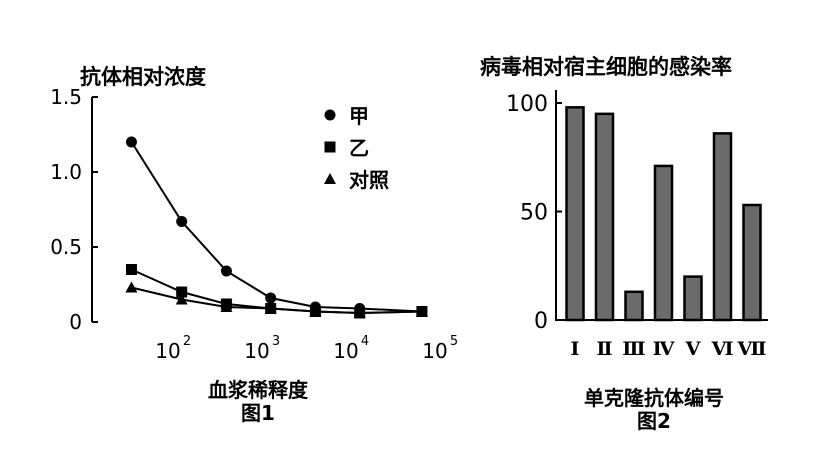 This screenshot has height=461, width=836. Describe the element at coordinates (654, 398) in the screenshot. I see `figure-2-x-label: 单克隆抗体编号` at that location.